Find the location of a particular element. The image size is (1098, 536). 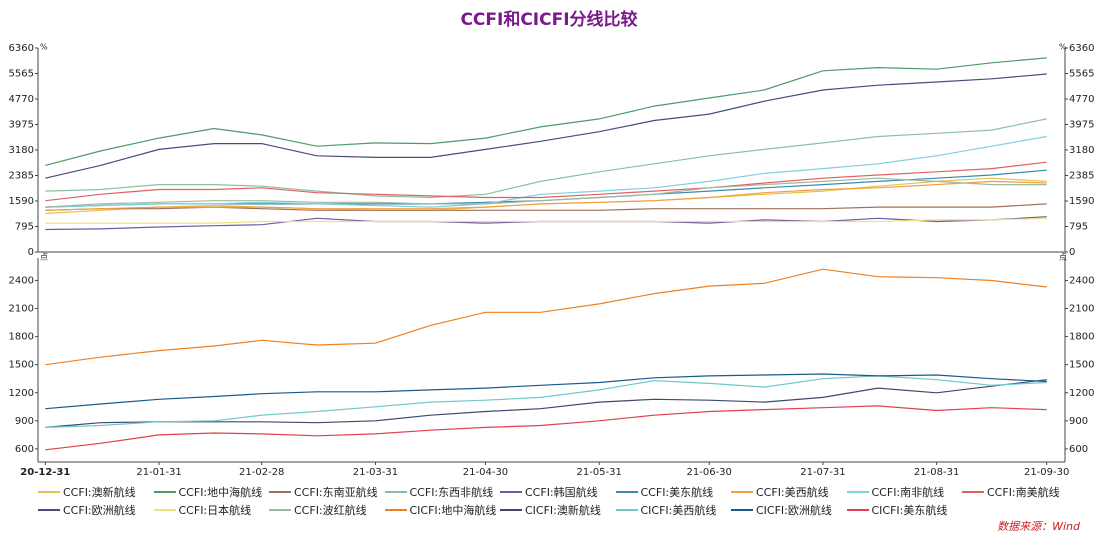

legend-label: CCFI:东西非航线 is located at coordinates (451, 492).